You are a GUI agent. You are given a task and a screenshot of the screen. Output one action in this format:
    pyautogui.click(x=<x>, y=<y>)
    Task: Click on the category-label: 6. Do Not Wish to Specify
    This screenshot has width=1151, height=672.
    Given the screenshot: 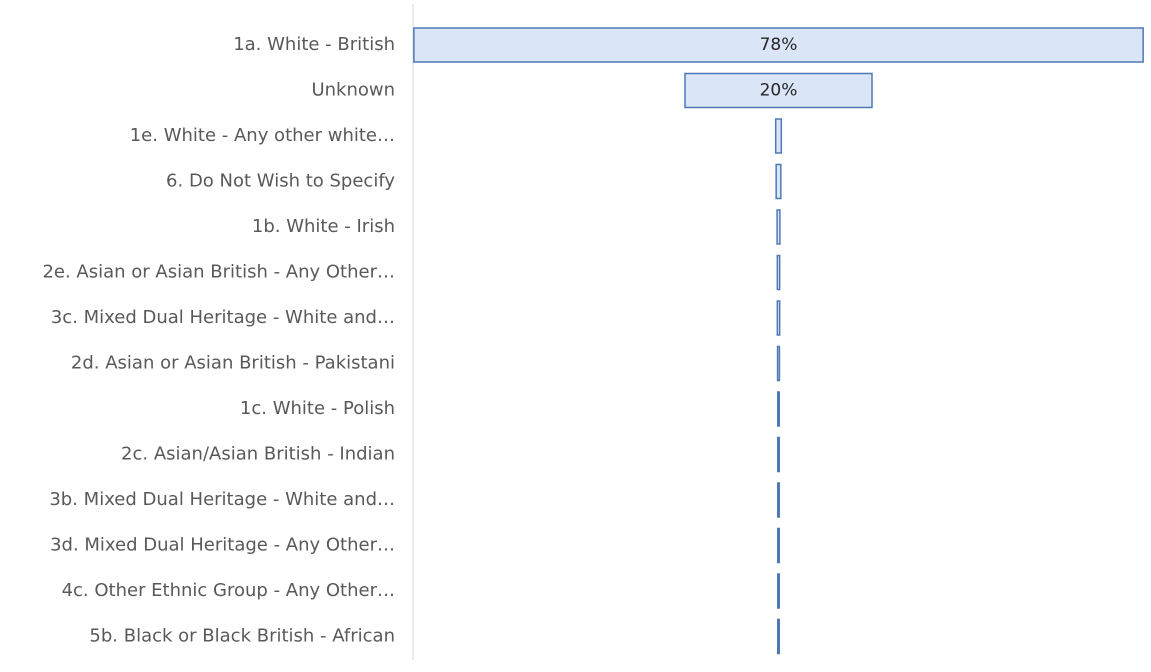 What is the action you would take?
    pyautogui.click(x=280, y=181)
    